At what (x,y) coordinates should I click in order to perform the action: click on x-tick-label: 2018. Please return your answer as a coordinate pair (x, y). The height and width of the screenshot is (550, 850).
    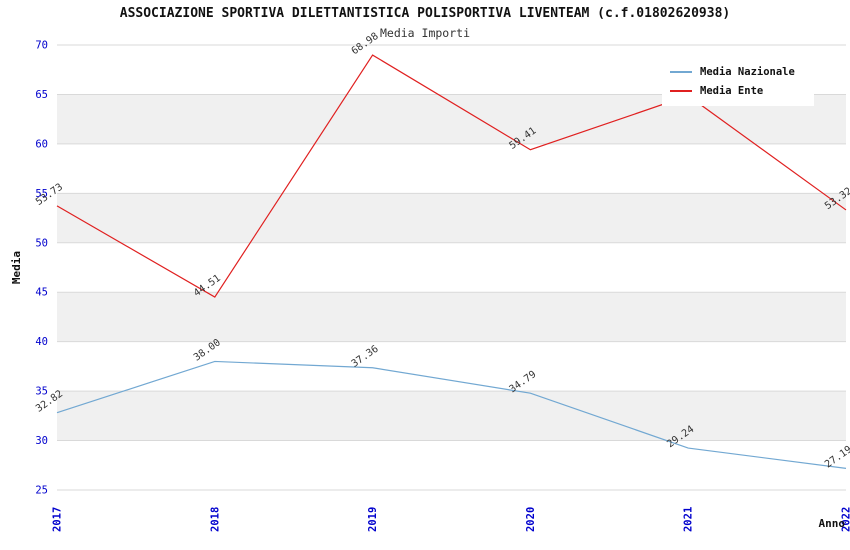
    Looking at the image, I should click on (215, 519).